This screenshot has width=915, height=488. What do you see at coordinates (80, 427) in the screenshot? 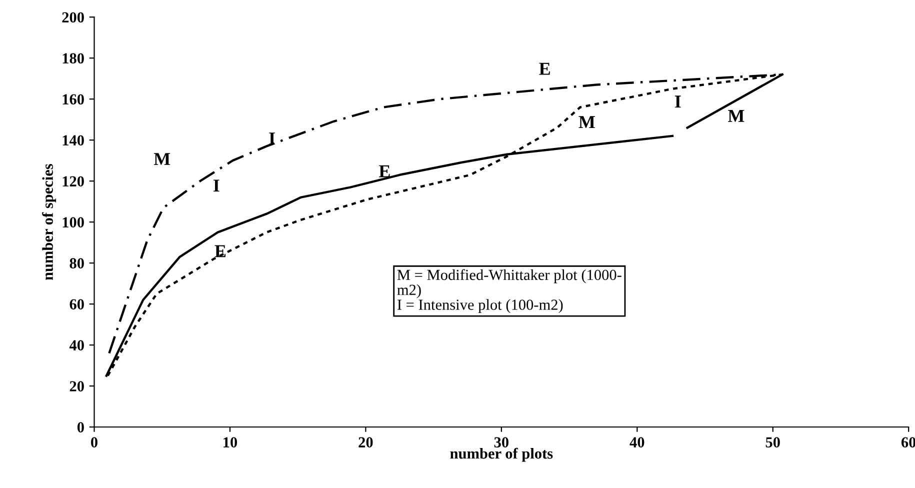
I see `y-tick-label: 0` at bounding box center [80, 427].